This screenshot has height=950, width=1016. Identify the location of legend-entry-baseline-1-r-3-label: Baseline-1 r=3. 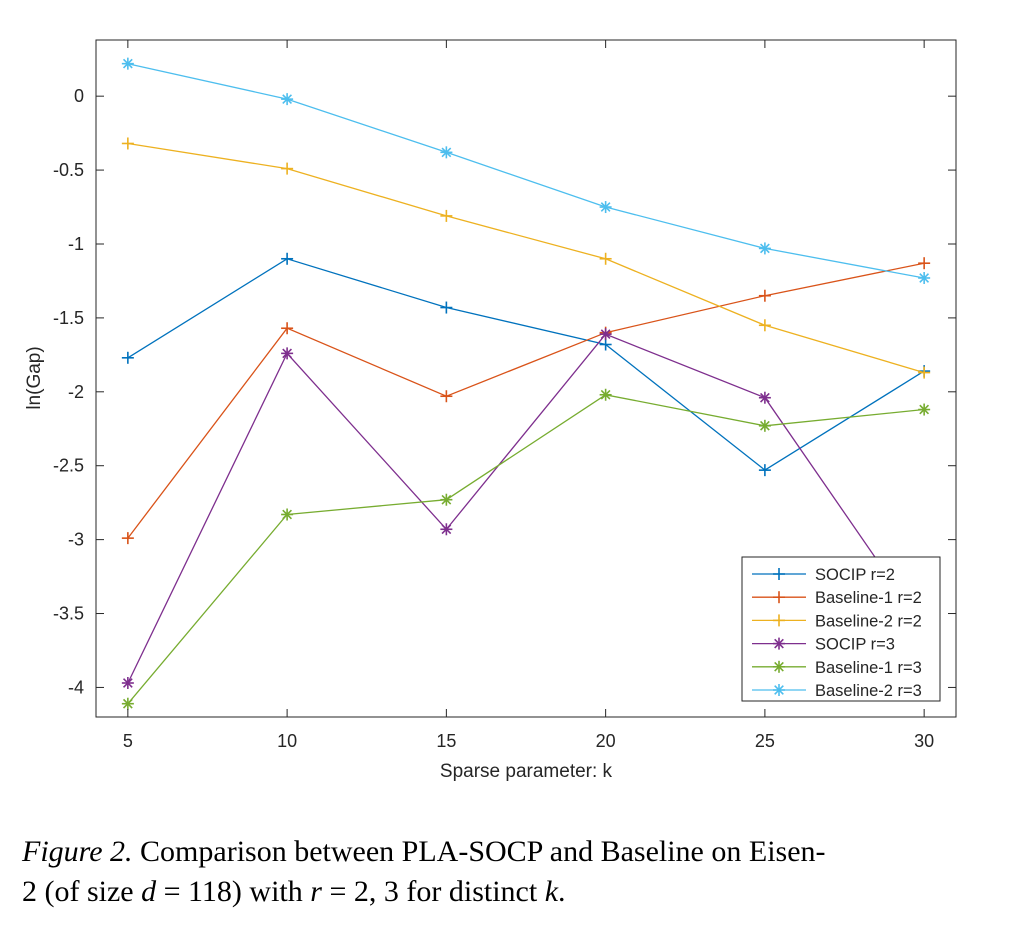
(868, 668).